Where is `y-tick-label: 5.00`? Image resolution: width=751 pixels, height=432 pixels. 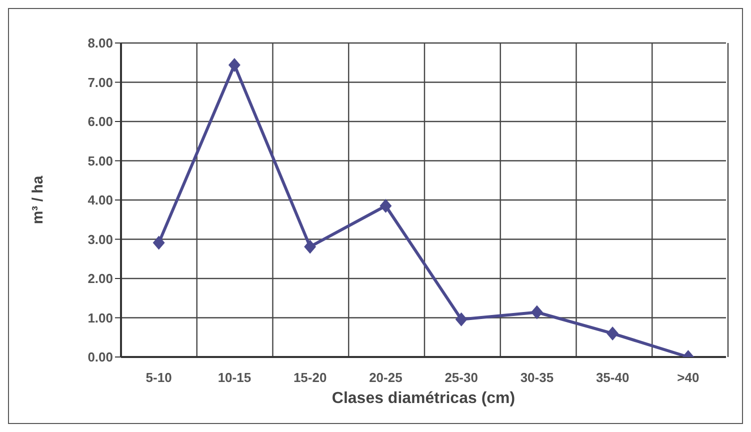 y-tick-label: 5.00 is located at coordinates (100, 160).